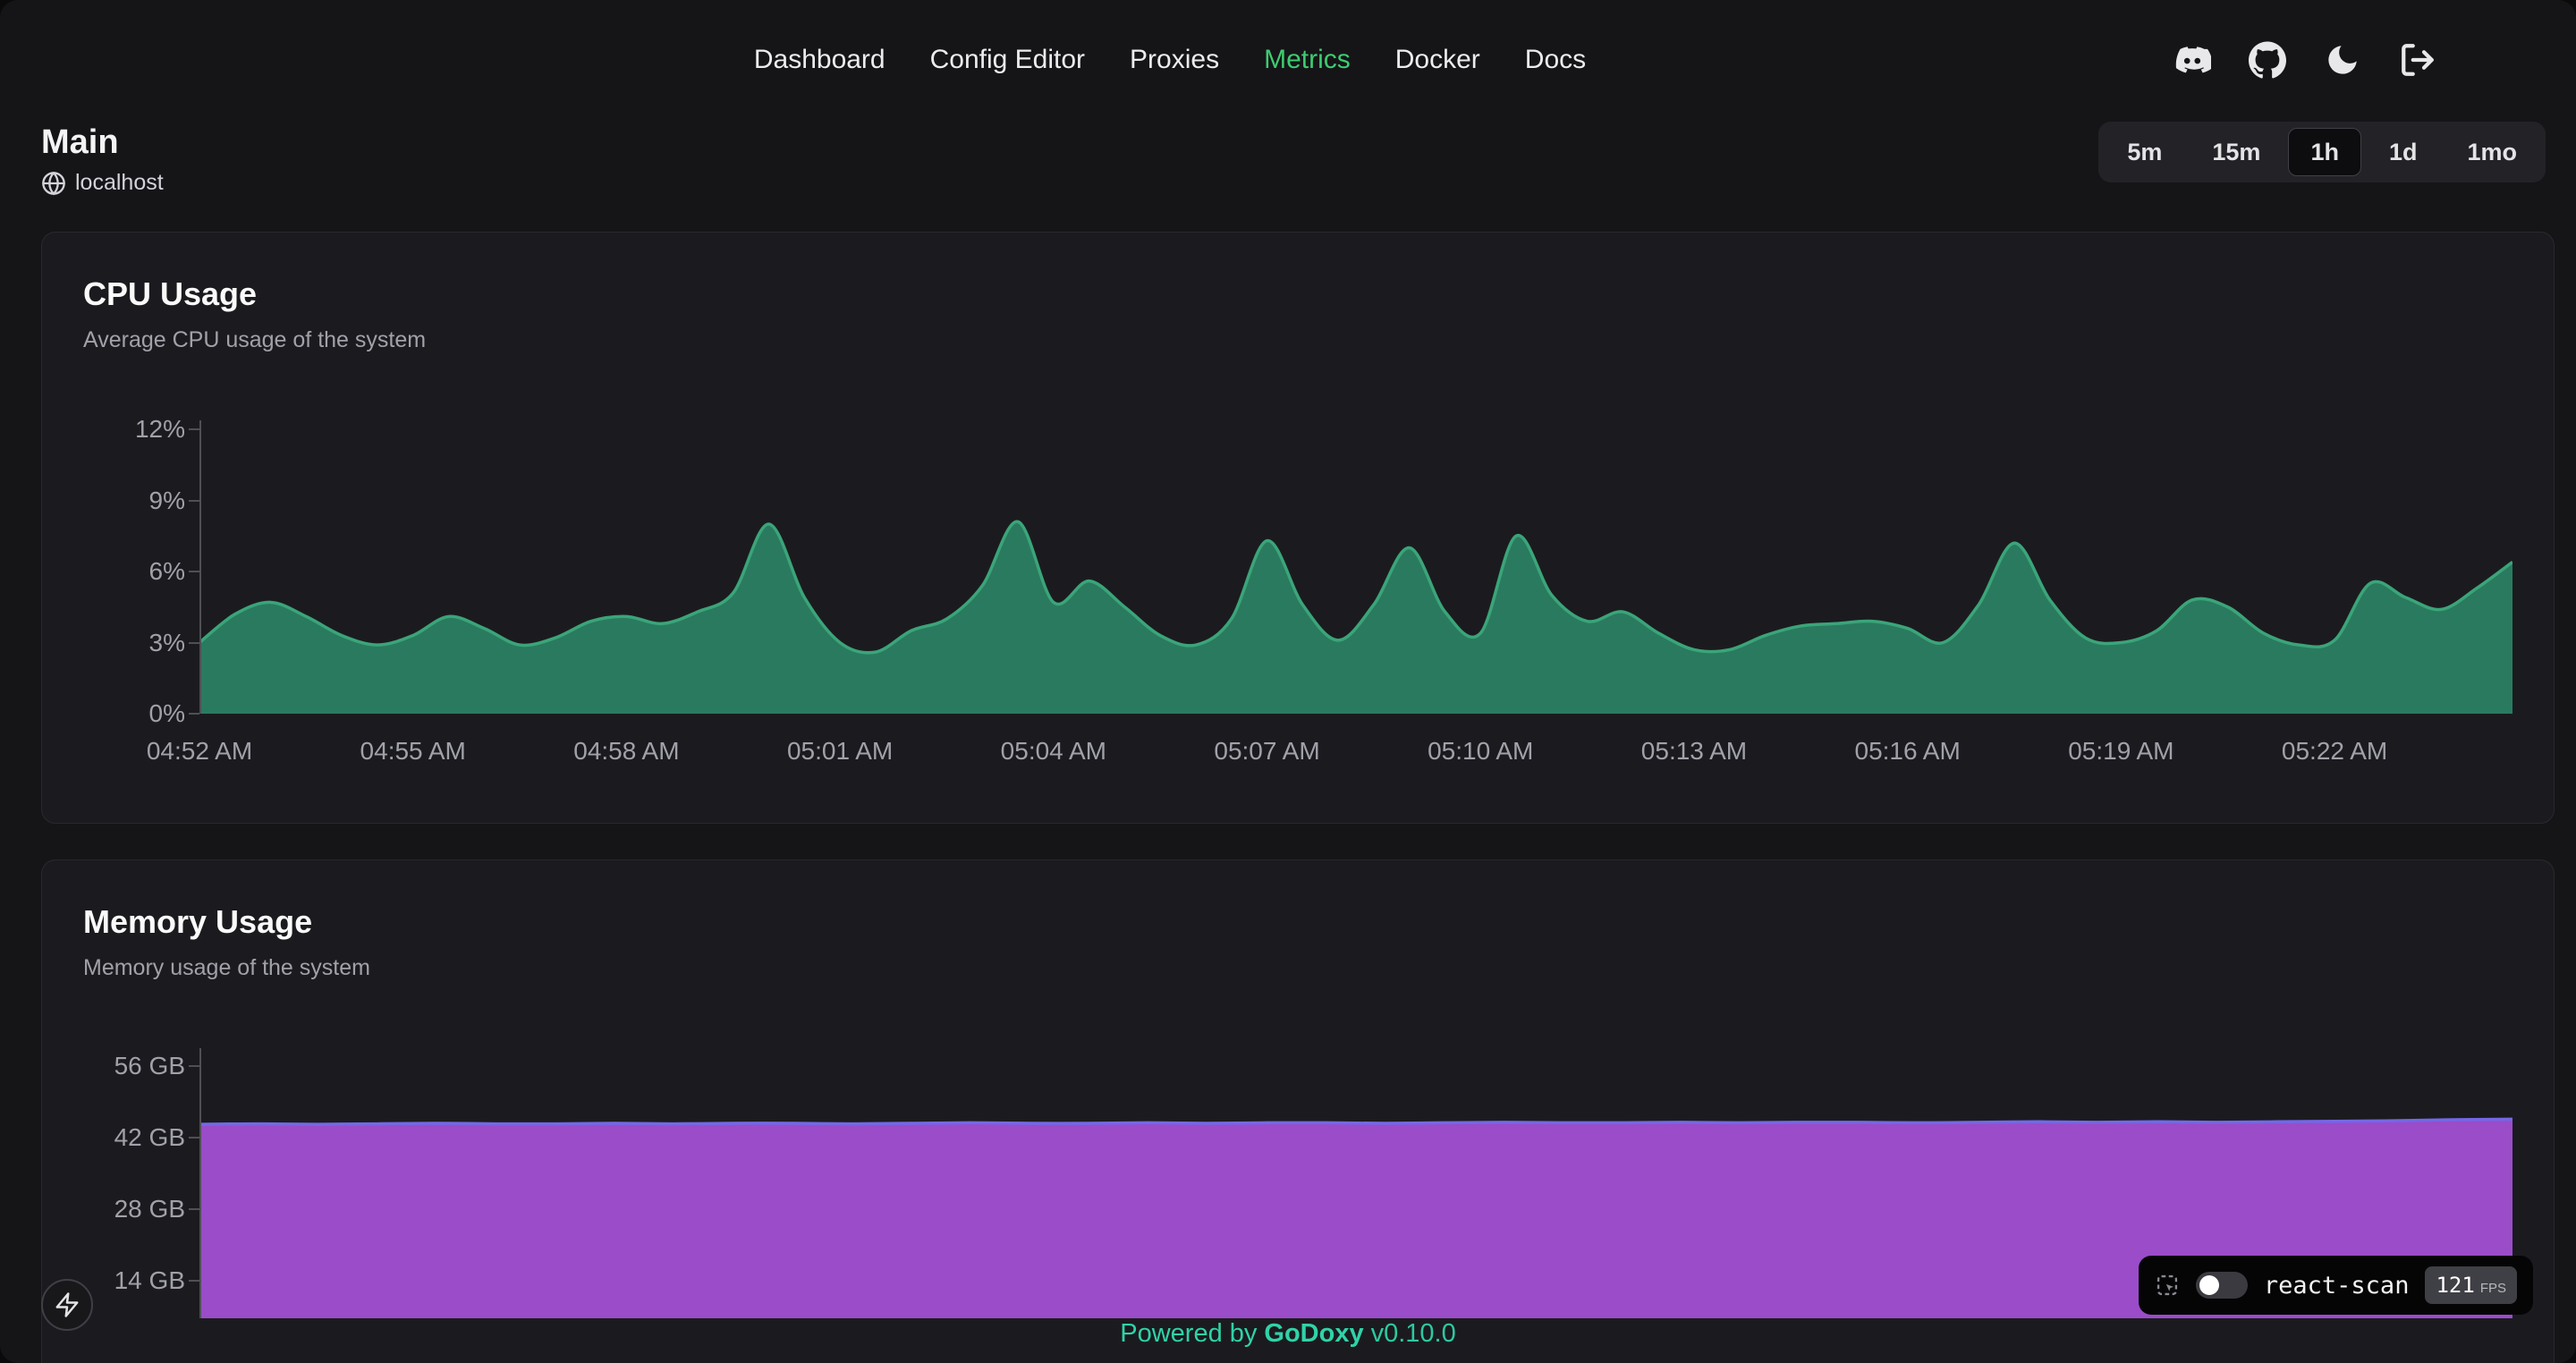 This screenshot has height=1363, width=2576. Describe the element at coordinates (1555, 59) in the screenshot. I see `nav-item-docs: Docs` at that location.